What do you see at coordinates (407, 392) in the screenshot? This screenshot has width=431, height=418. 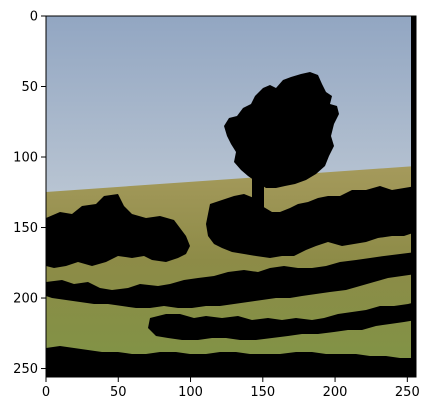 I see `x-tick-label: 250` at bounding box center [407, 392].